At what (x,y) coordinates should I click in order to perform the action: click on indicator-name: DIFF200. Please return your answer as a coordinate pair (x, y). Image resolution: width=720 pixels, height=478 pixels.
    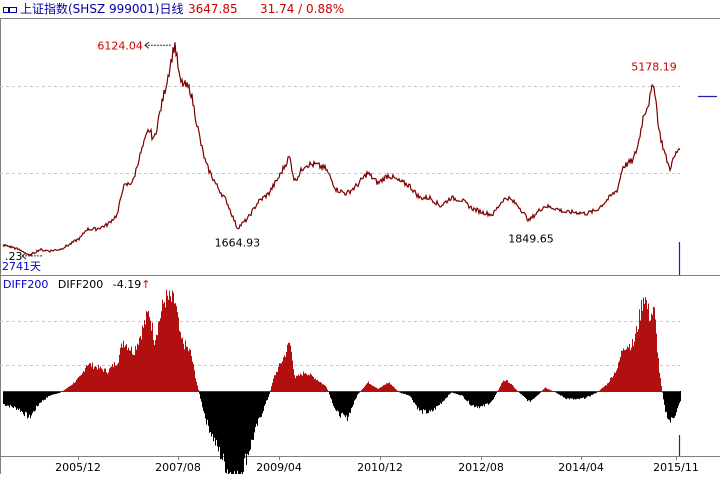
    Looking at the image, I should click on (26, 284).